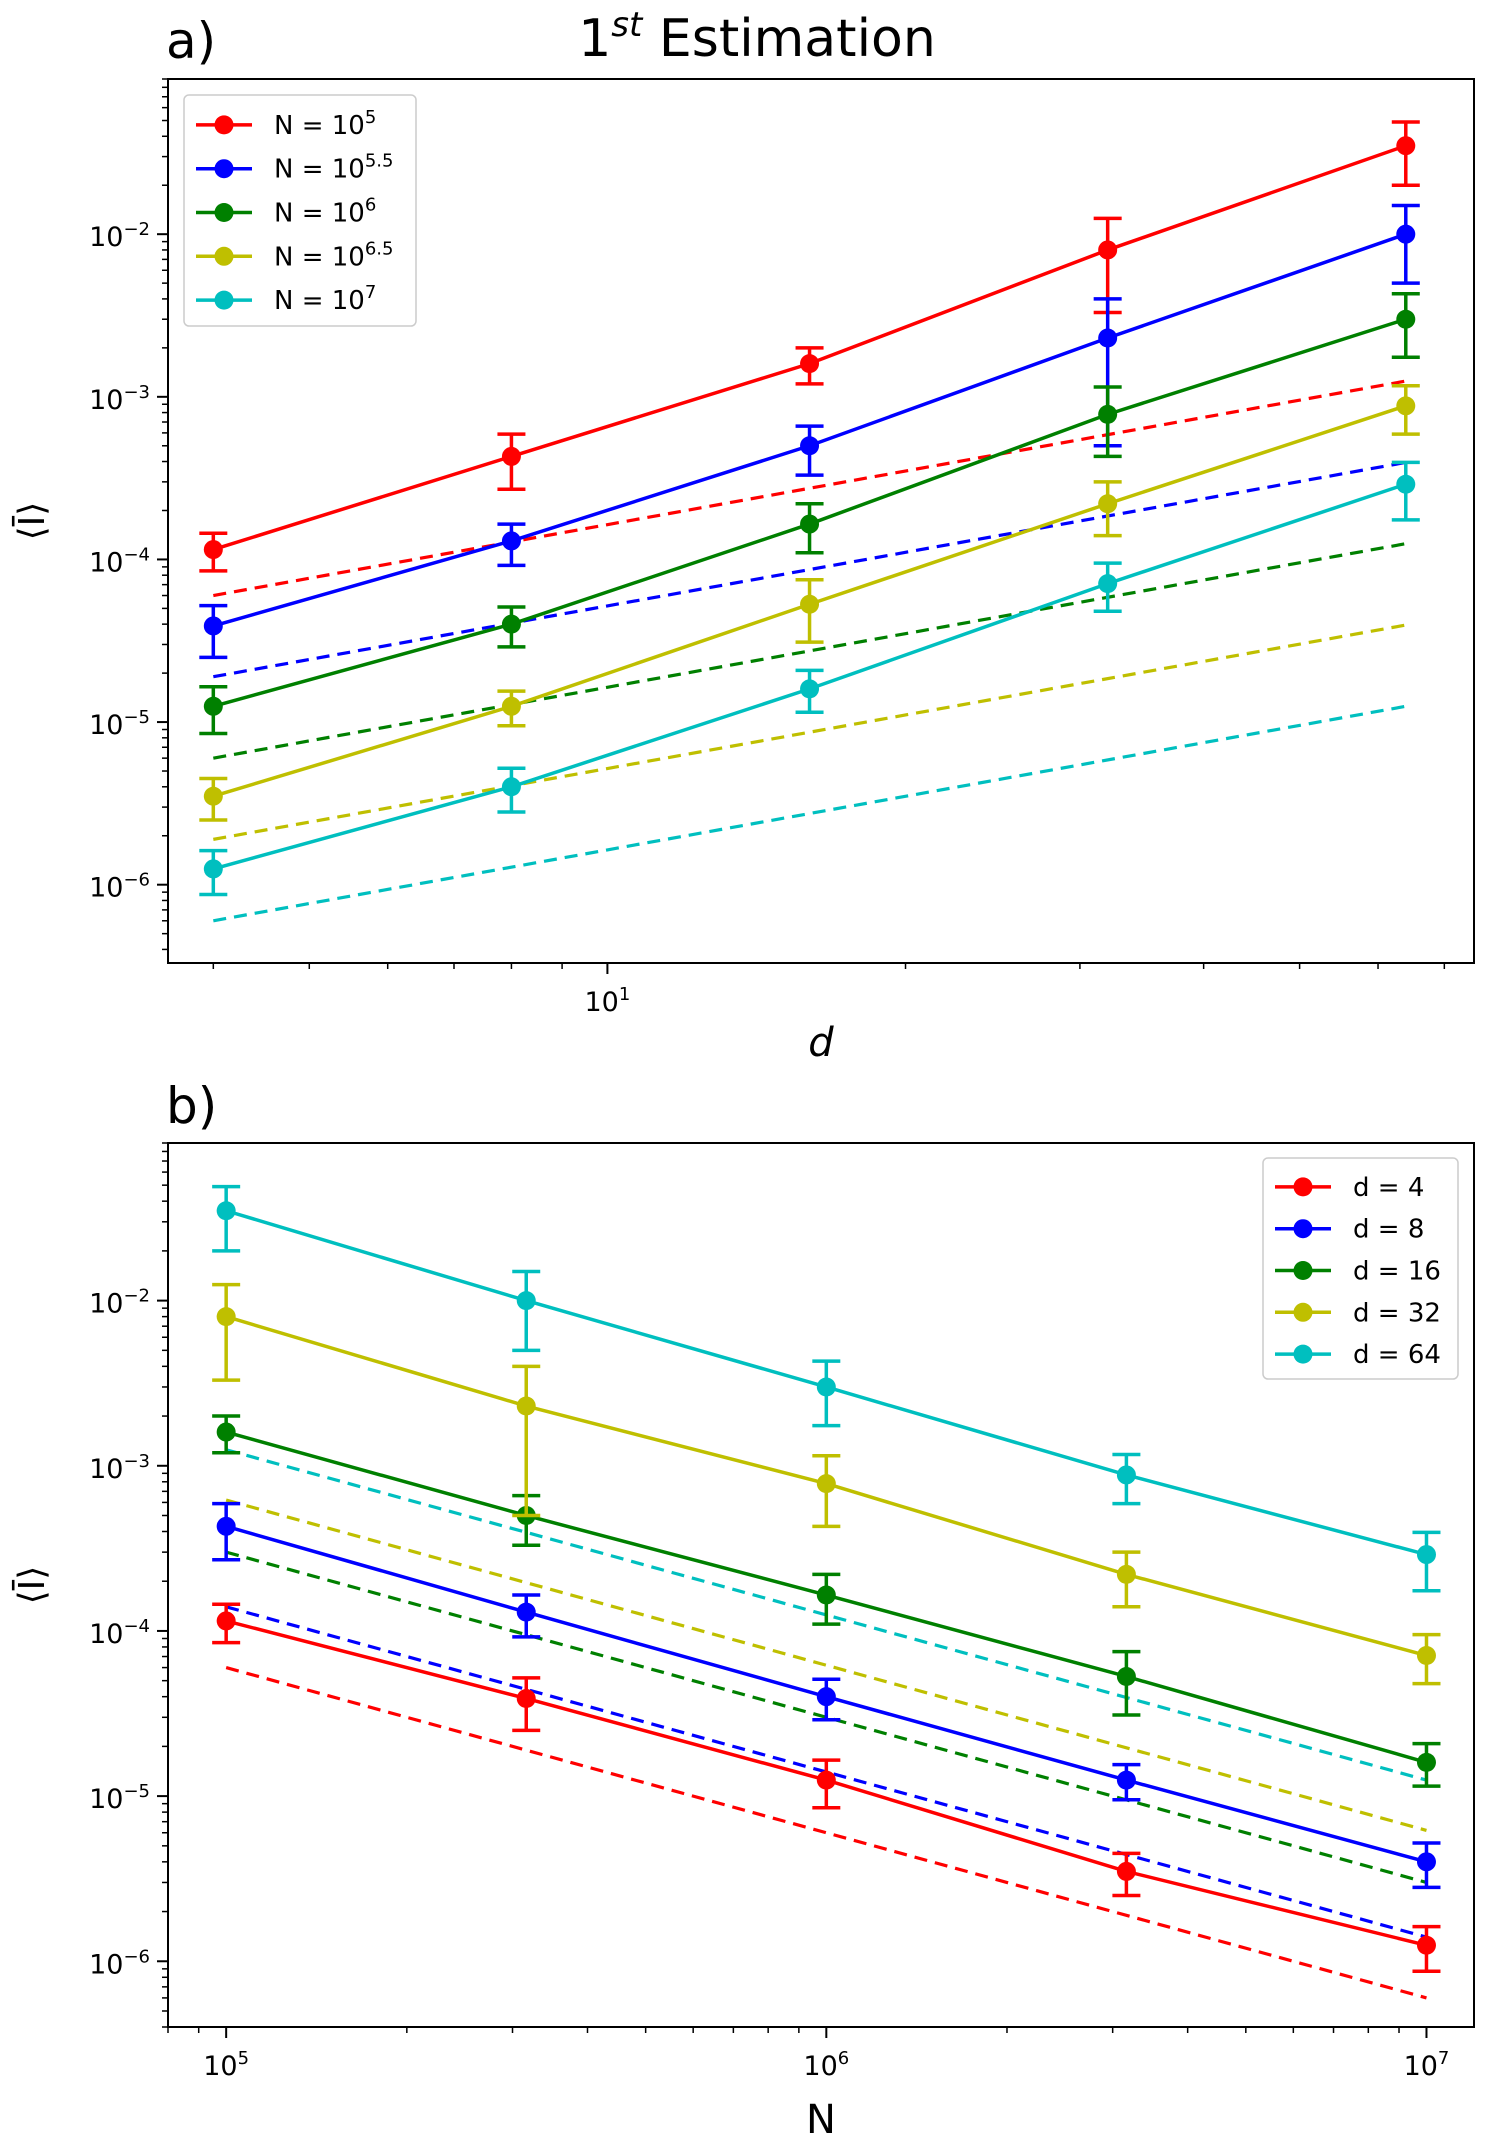 Image resolution: width=1494 pixels, height=2149 pixels. Describe the element at coordinates (624, 994) in the screenshot. I see `x-tick-label-exp: 1` at that location.